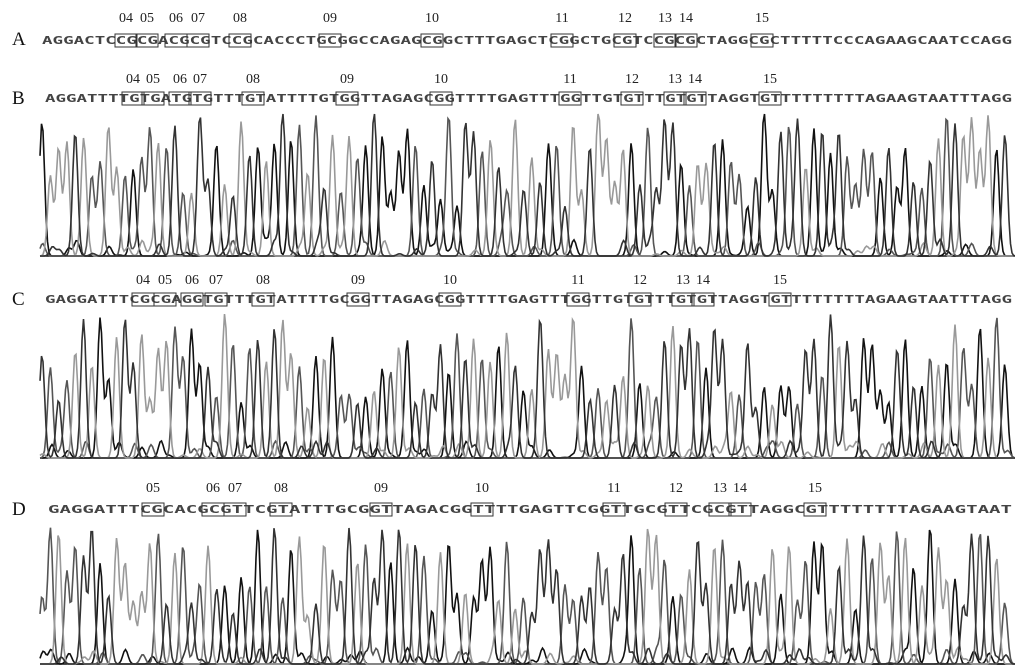 The image size is (1015, 666). What do you see at coordinates (18, 299) in the screenshot?
I see `panel-label: C` at bounding box center [18, 299].